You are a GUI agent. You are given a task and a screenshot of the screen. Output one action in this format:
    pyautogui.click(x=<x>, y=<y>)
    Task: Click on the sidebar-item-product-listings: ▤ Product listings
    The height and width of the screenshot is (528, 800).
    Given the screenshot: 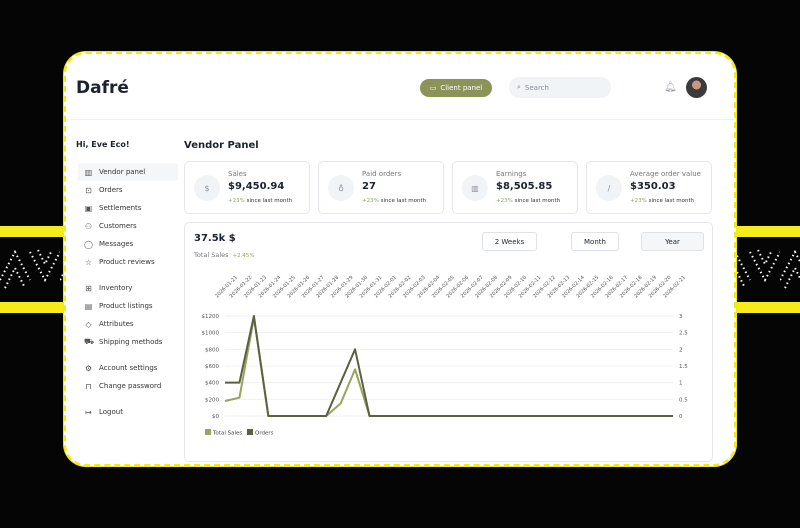 What is the action you would take?
    pyautogui.click(x=128, y=306)
    